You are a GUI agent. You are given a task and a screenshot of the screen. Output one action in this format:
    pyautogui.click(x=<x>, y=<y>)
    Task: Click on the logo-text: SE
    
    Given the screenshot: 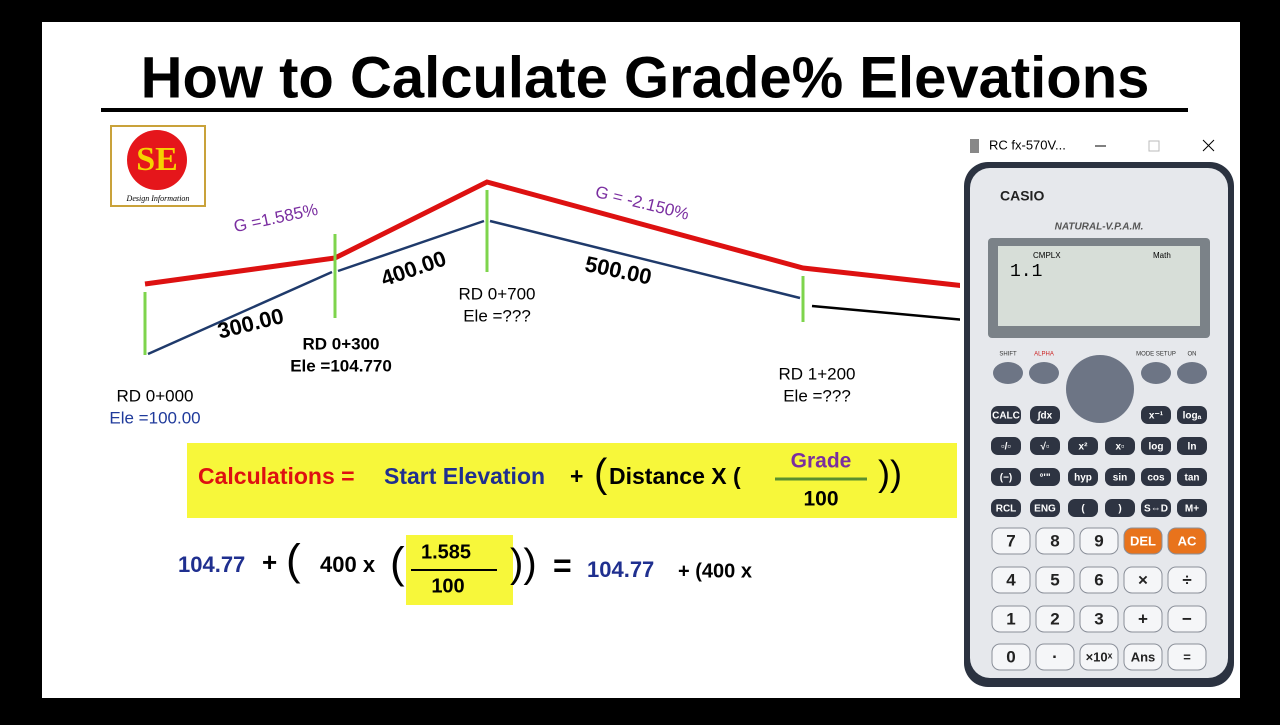 What is the action you would take?
    pyautogui.click(x=157, y=159)
    